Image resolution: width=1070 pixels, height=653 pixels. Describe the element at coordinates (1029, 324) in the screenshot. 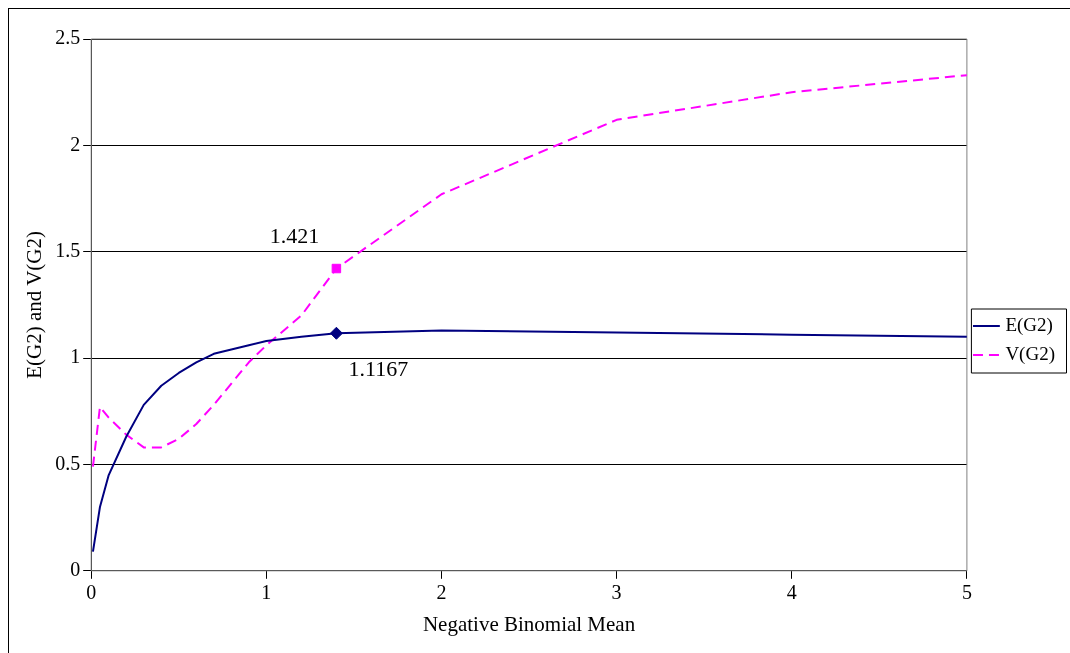

I see `legend-label: E(G2)` at that location.